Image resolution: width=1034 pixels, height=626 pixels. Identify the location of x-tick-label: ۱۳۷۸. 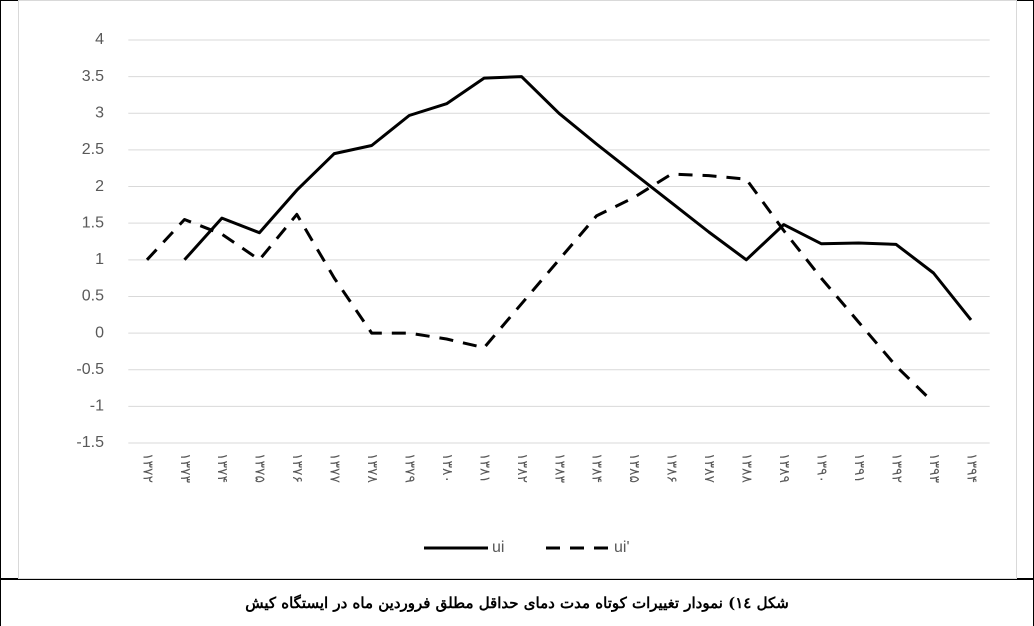
(373, 468).